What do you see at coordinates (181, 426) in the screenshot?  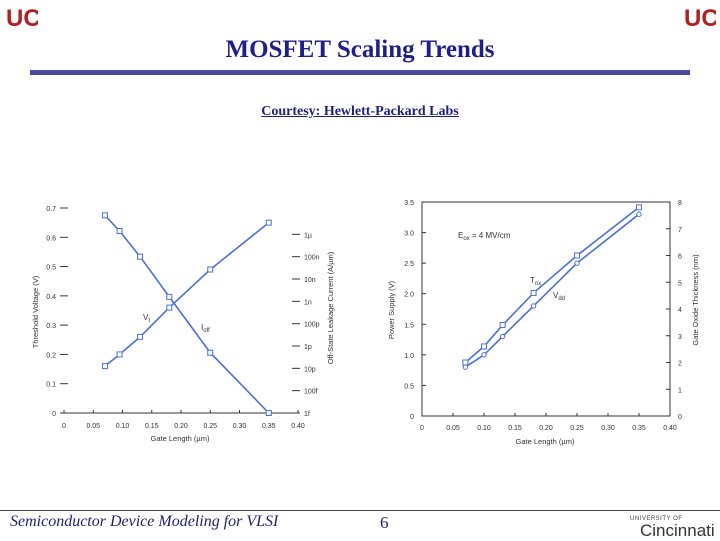 I see `left-x-tick-label: 0.20` at bounding box center [181, 426].